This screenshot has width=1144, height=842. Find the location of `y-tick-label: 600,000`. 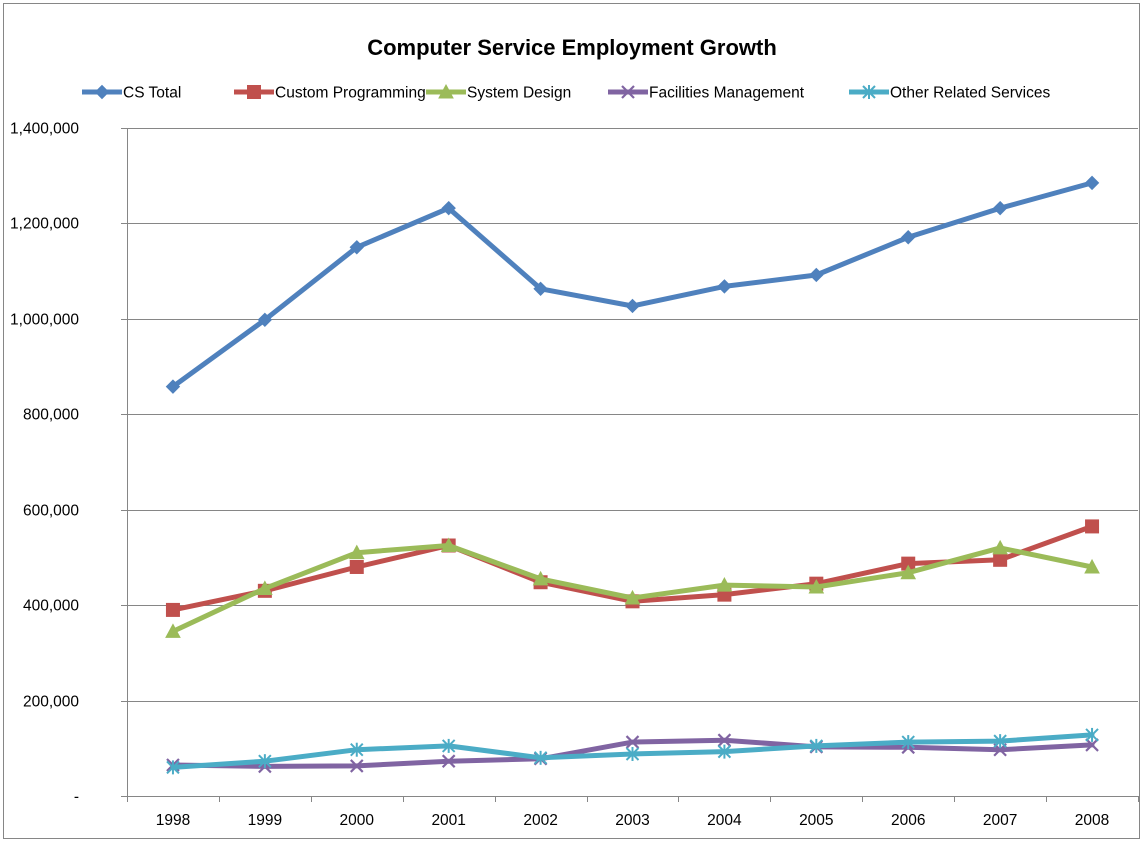

y-tick-label: 600,000 is located at coordinates (51, 511).